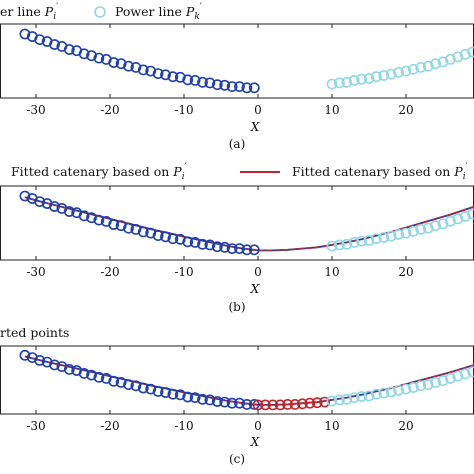 The image size is (474, 474). What do you see at coordinates (255, 442) in the screenshot?
I see `panel-c-xlabel: X` at bounding box center [255, 442].